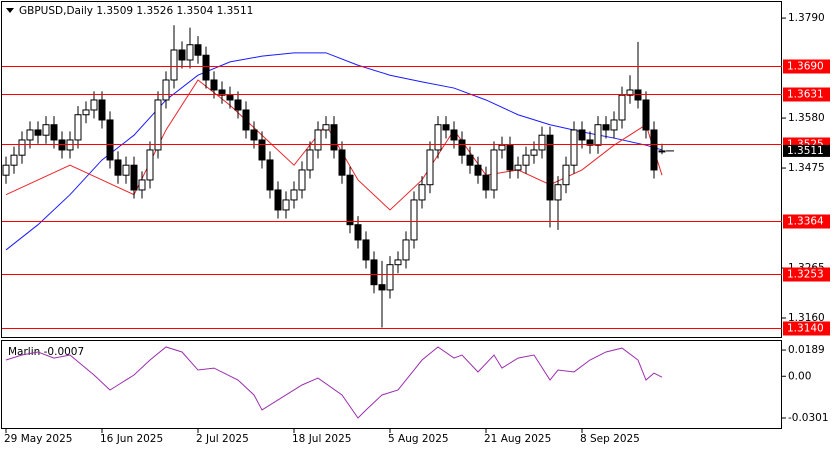 This screenshot has width=840, height=450. What do you see at coordinates (808, 418) in the screenshot?
I see `indicator-tick-label: -0.0301` at bounding box center [808, 418].